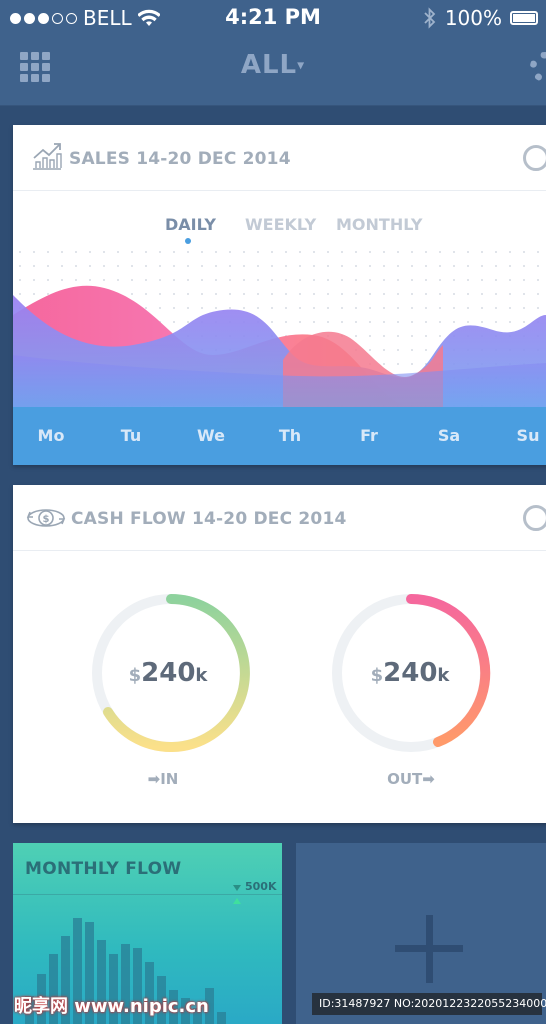 The width and height of the screenshot is (546, 1024). I want to click on clock: 4:21 PM, so click(273, 17).